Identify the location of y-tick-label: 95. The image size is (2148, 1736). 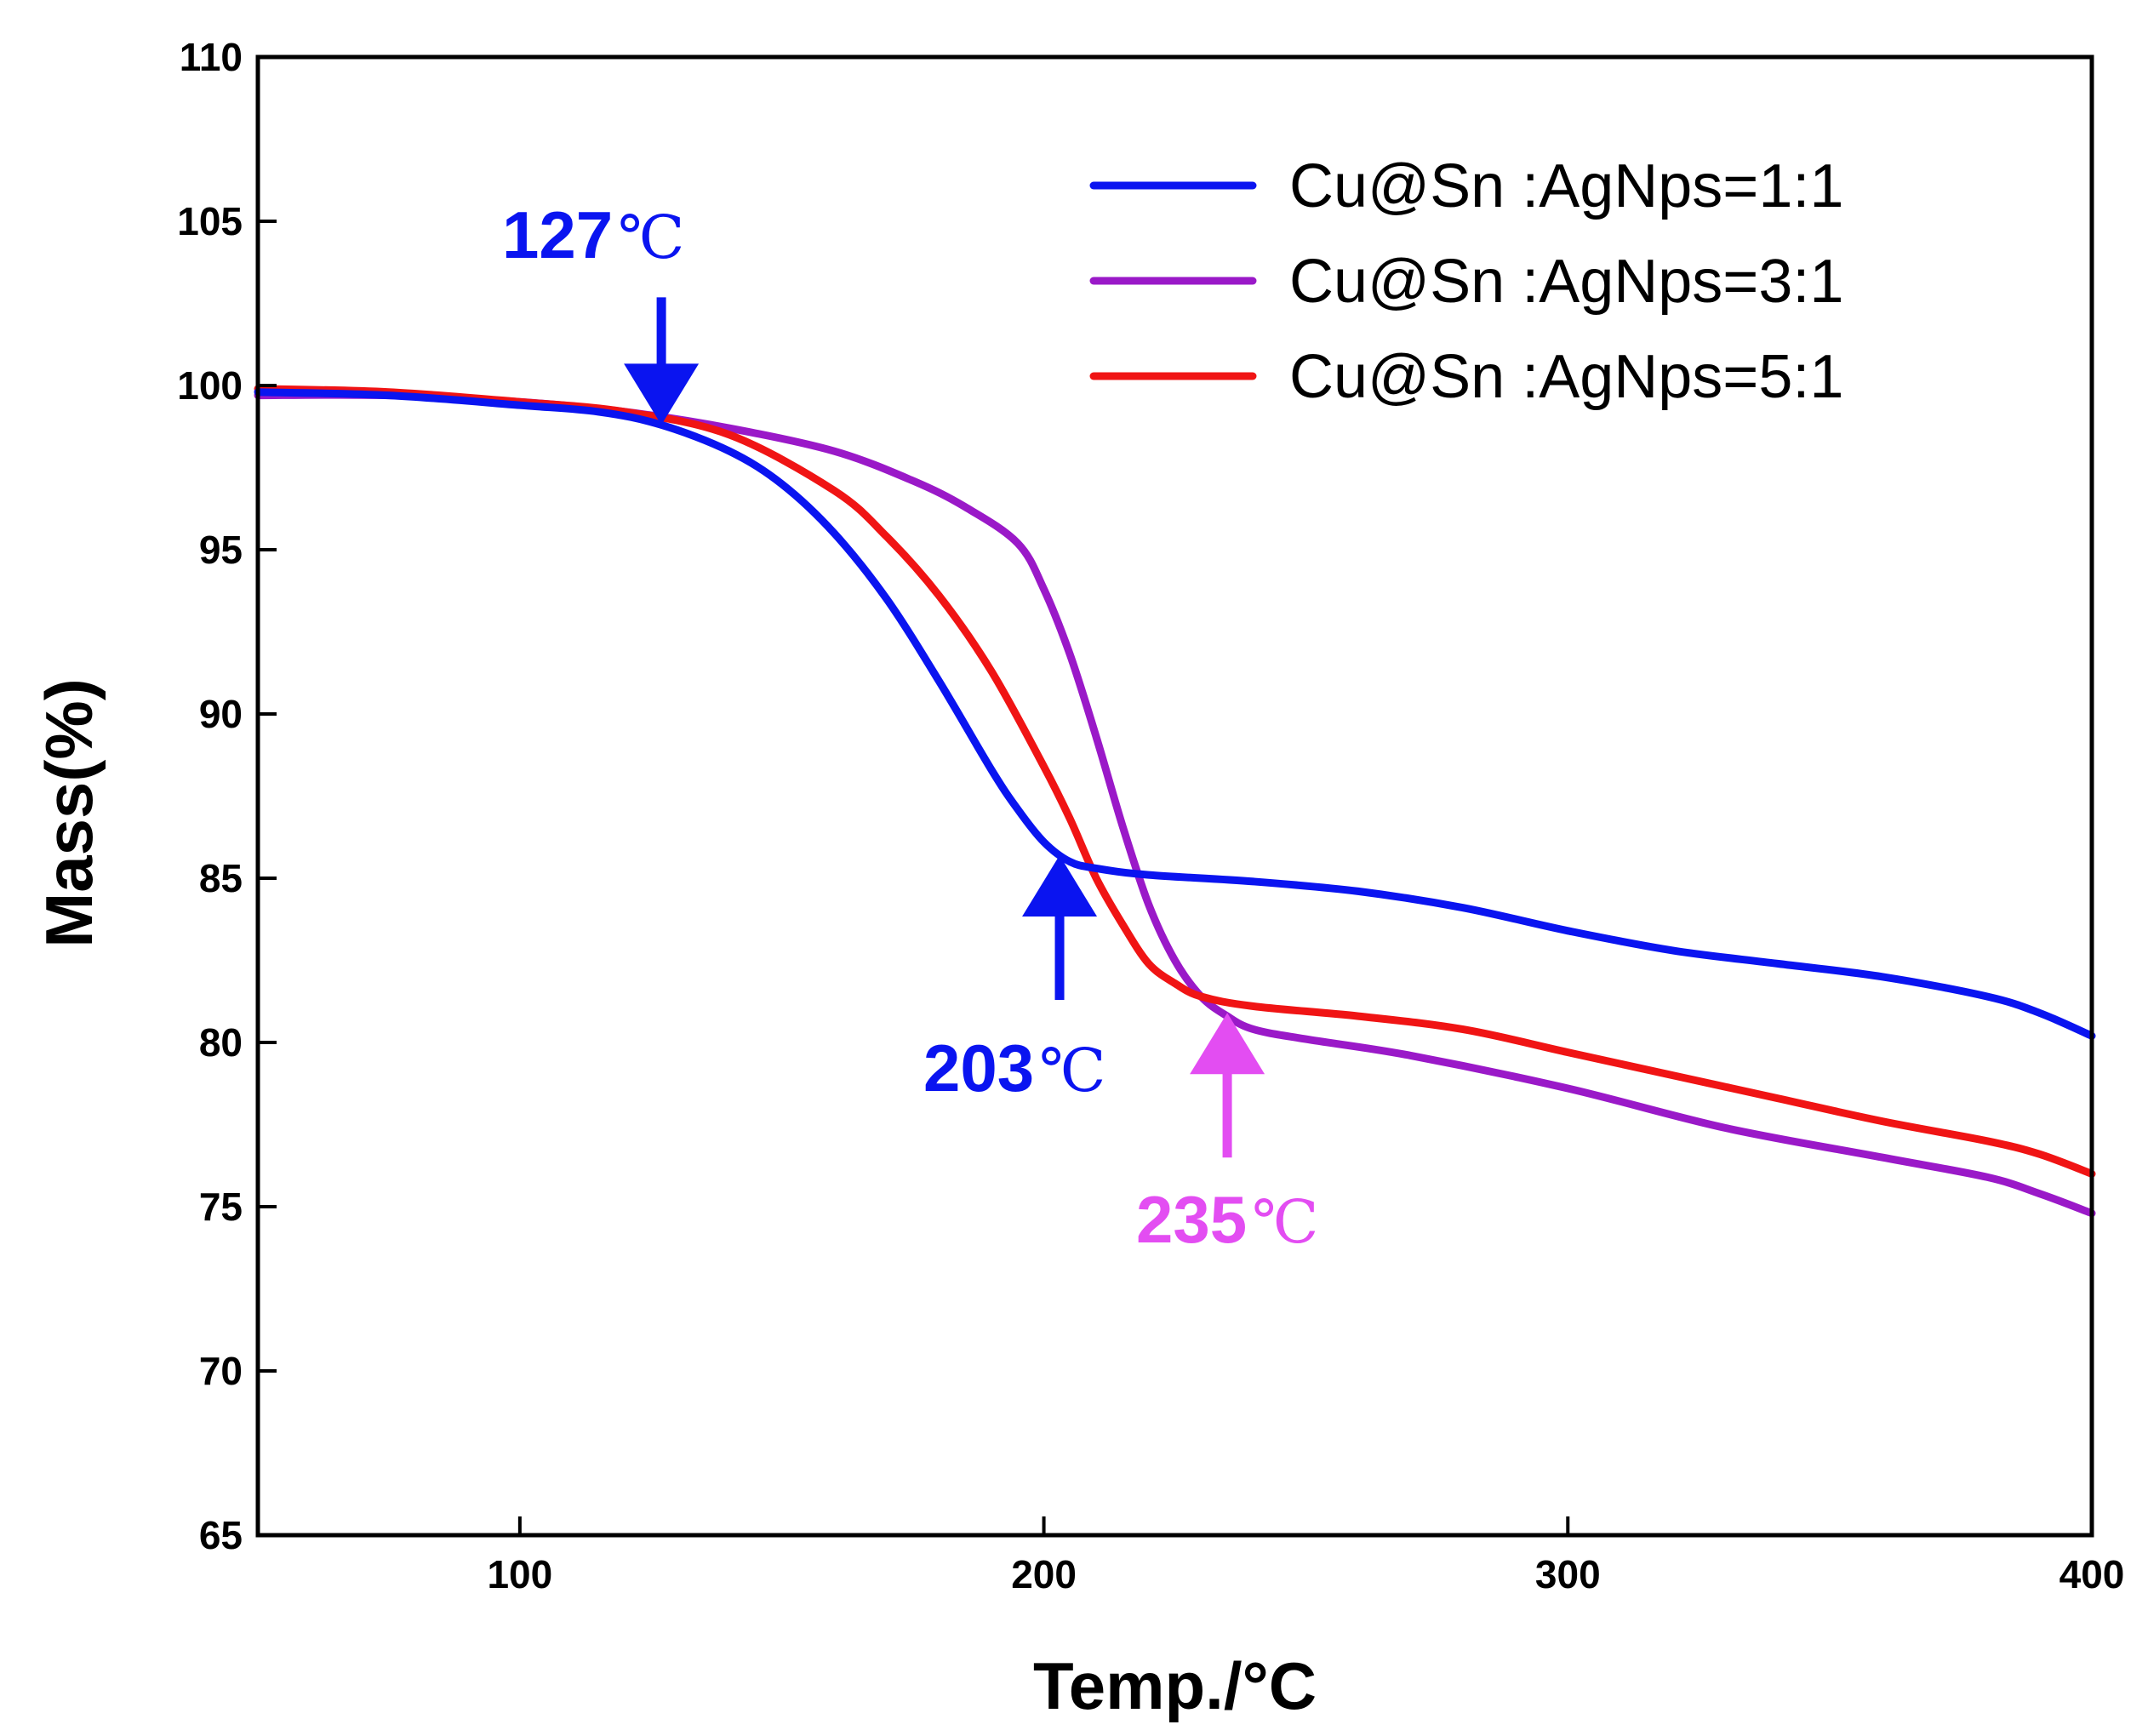
(221, 550).